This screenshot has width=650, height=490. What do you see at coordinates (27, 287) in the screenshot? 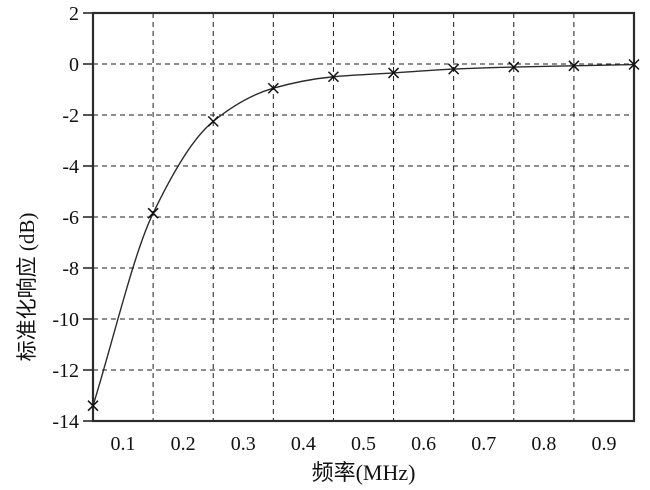
I see `y-axis-title: 标准化响应 (dB)` at bounding box center [27, 287].